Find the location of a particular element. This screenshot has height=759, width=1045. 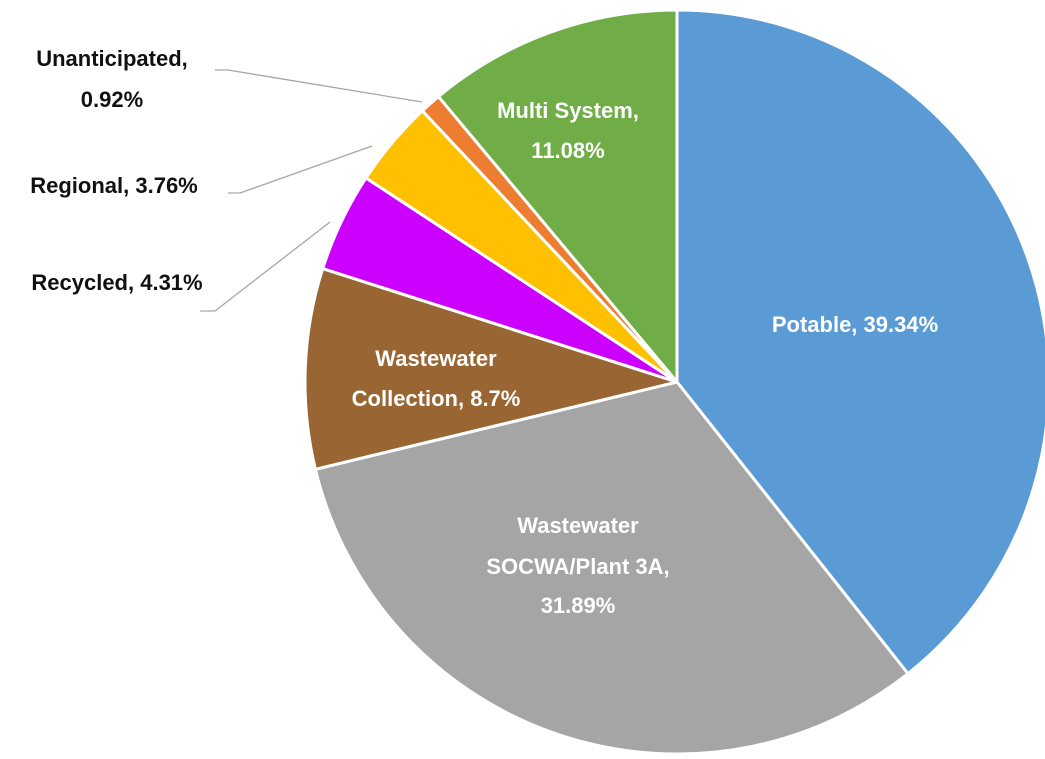

data-label: 11.08% is located at coordinates (567, 150).